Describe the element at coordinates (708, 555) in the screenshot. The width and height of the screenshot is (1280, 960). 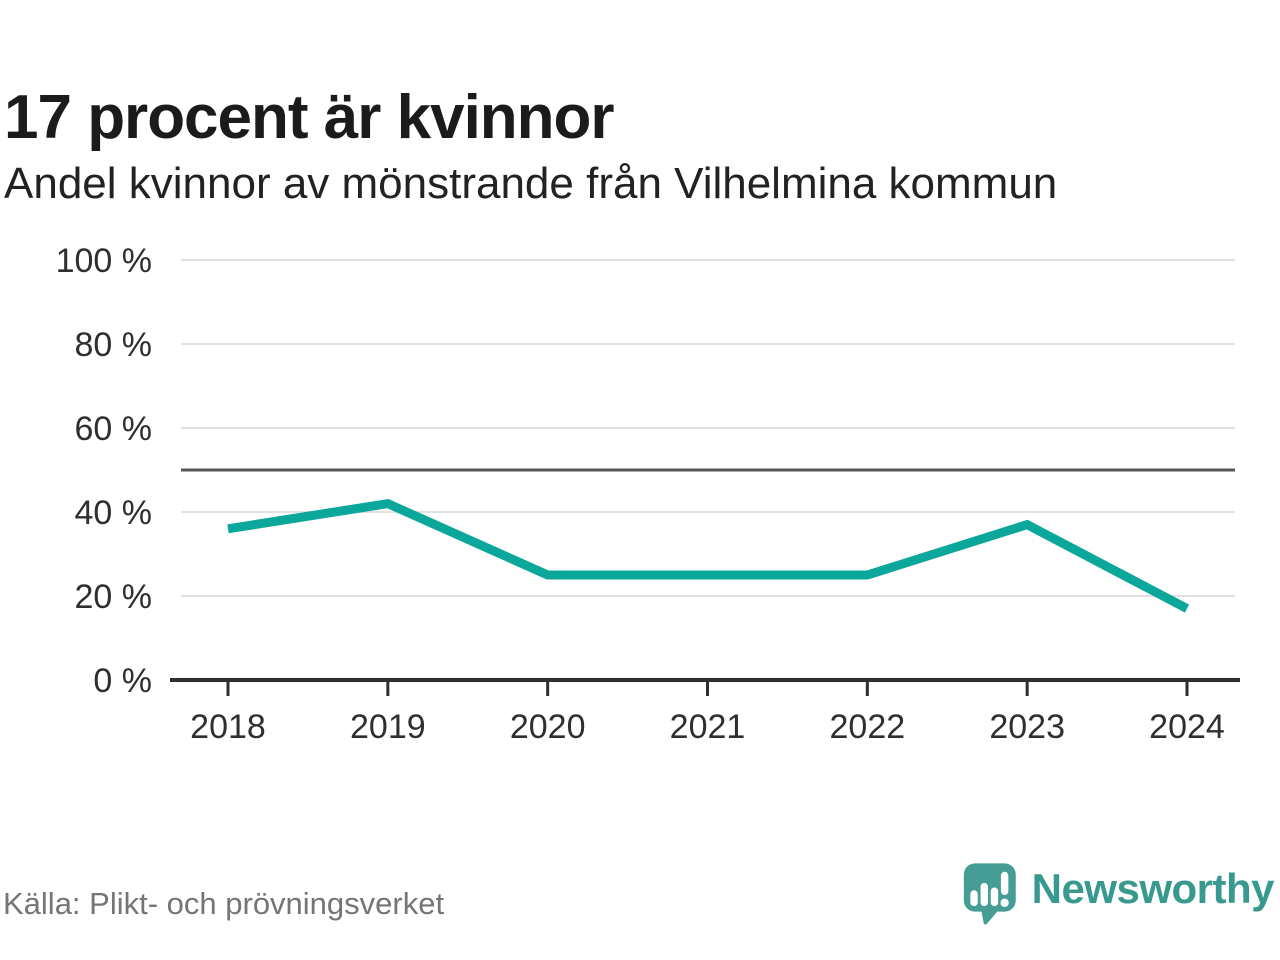
I see `data-series-line` at that location.